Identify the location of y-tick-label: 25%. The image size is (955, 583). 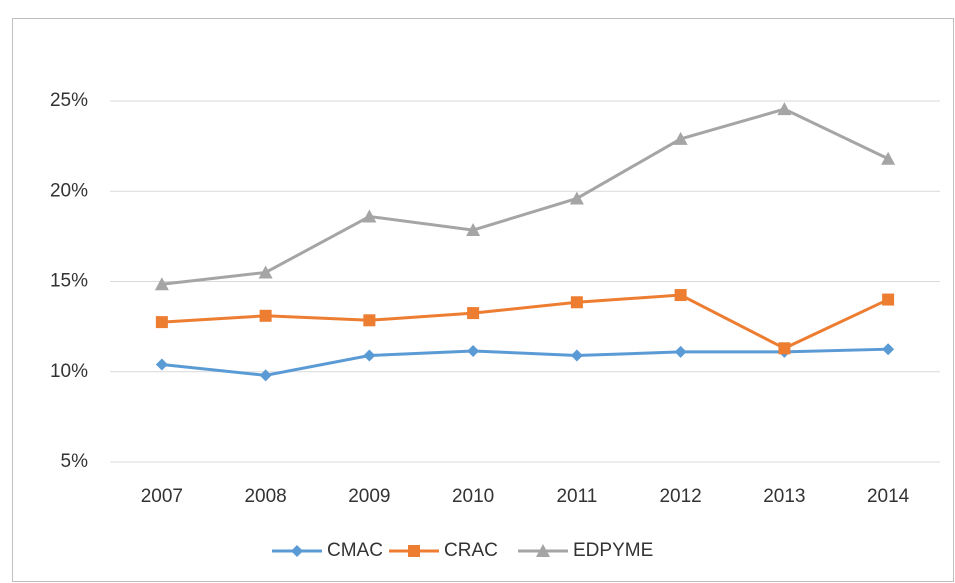
(69, 100).